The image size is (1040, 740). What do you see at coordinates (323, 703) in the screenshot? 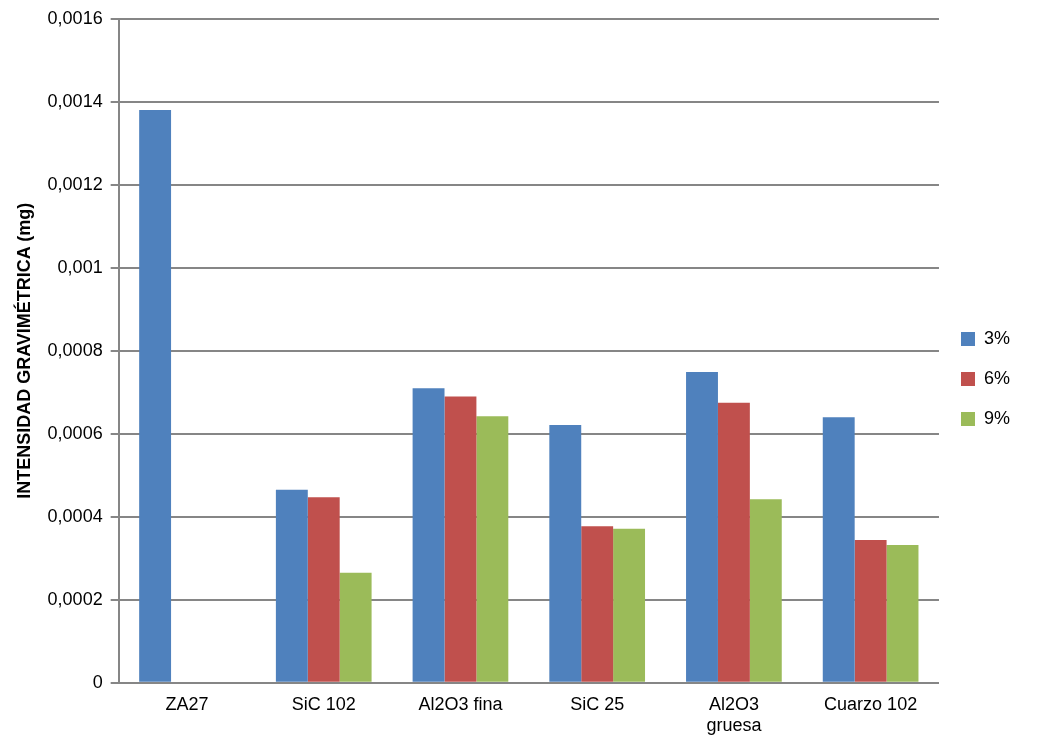
I see `x-tick-label: SiC 102` at bounding box center [323, 703].